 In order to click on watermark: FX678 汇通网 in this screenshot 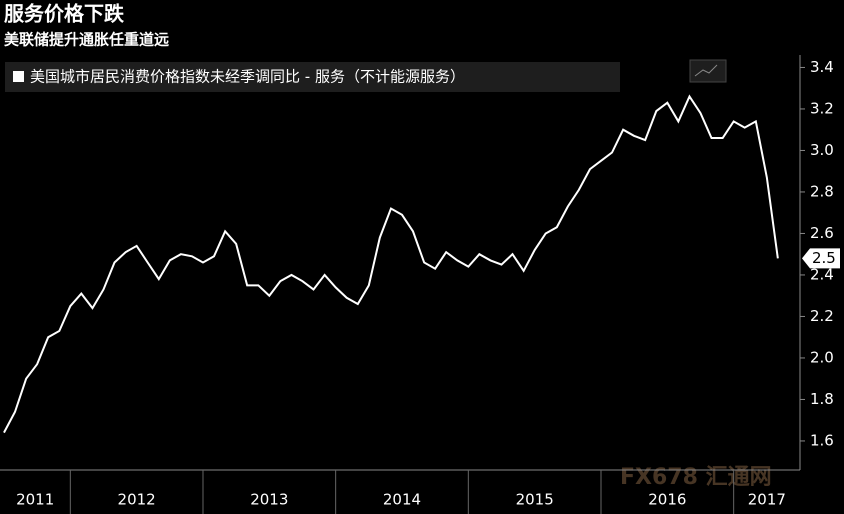, I will do `click(696, 477)`.